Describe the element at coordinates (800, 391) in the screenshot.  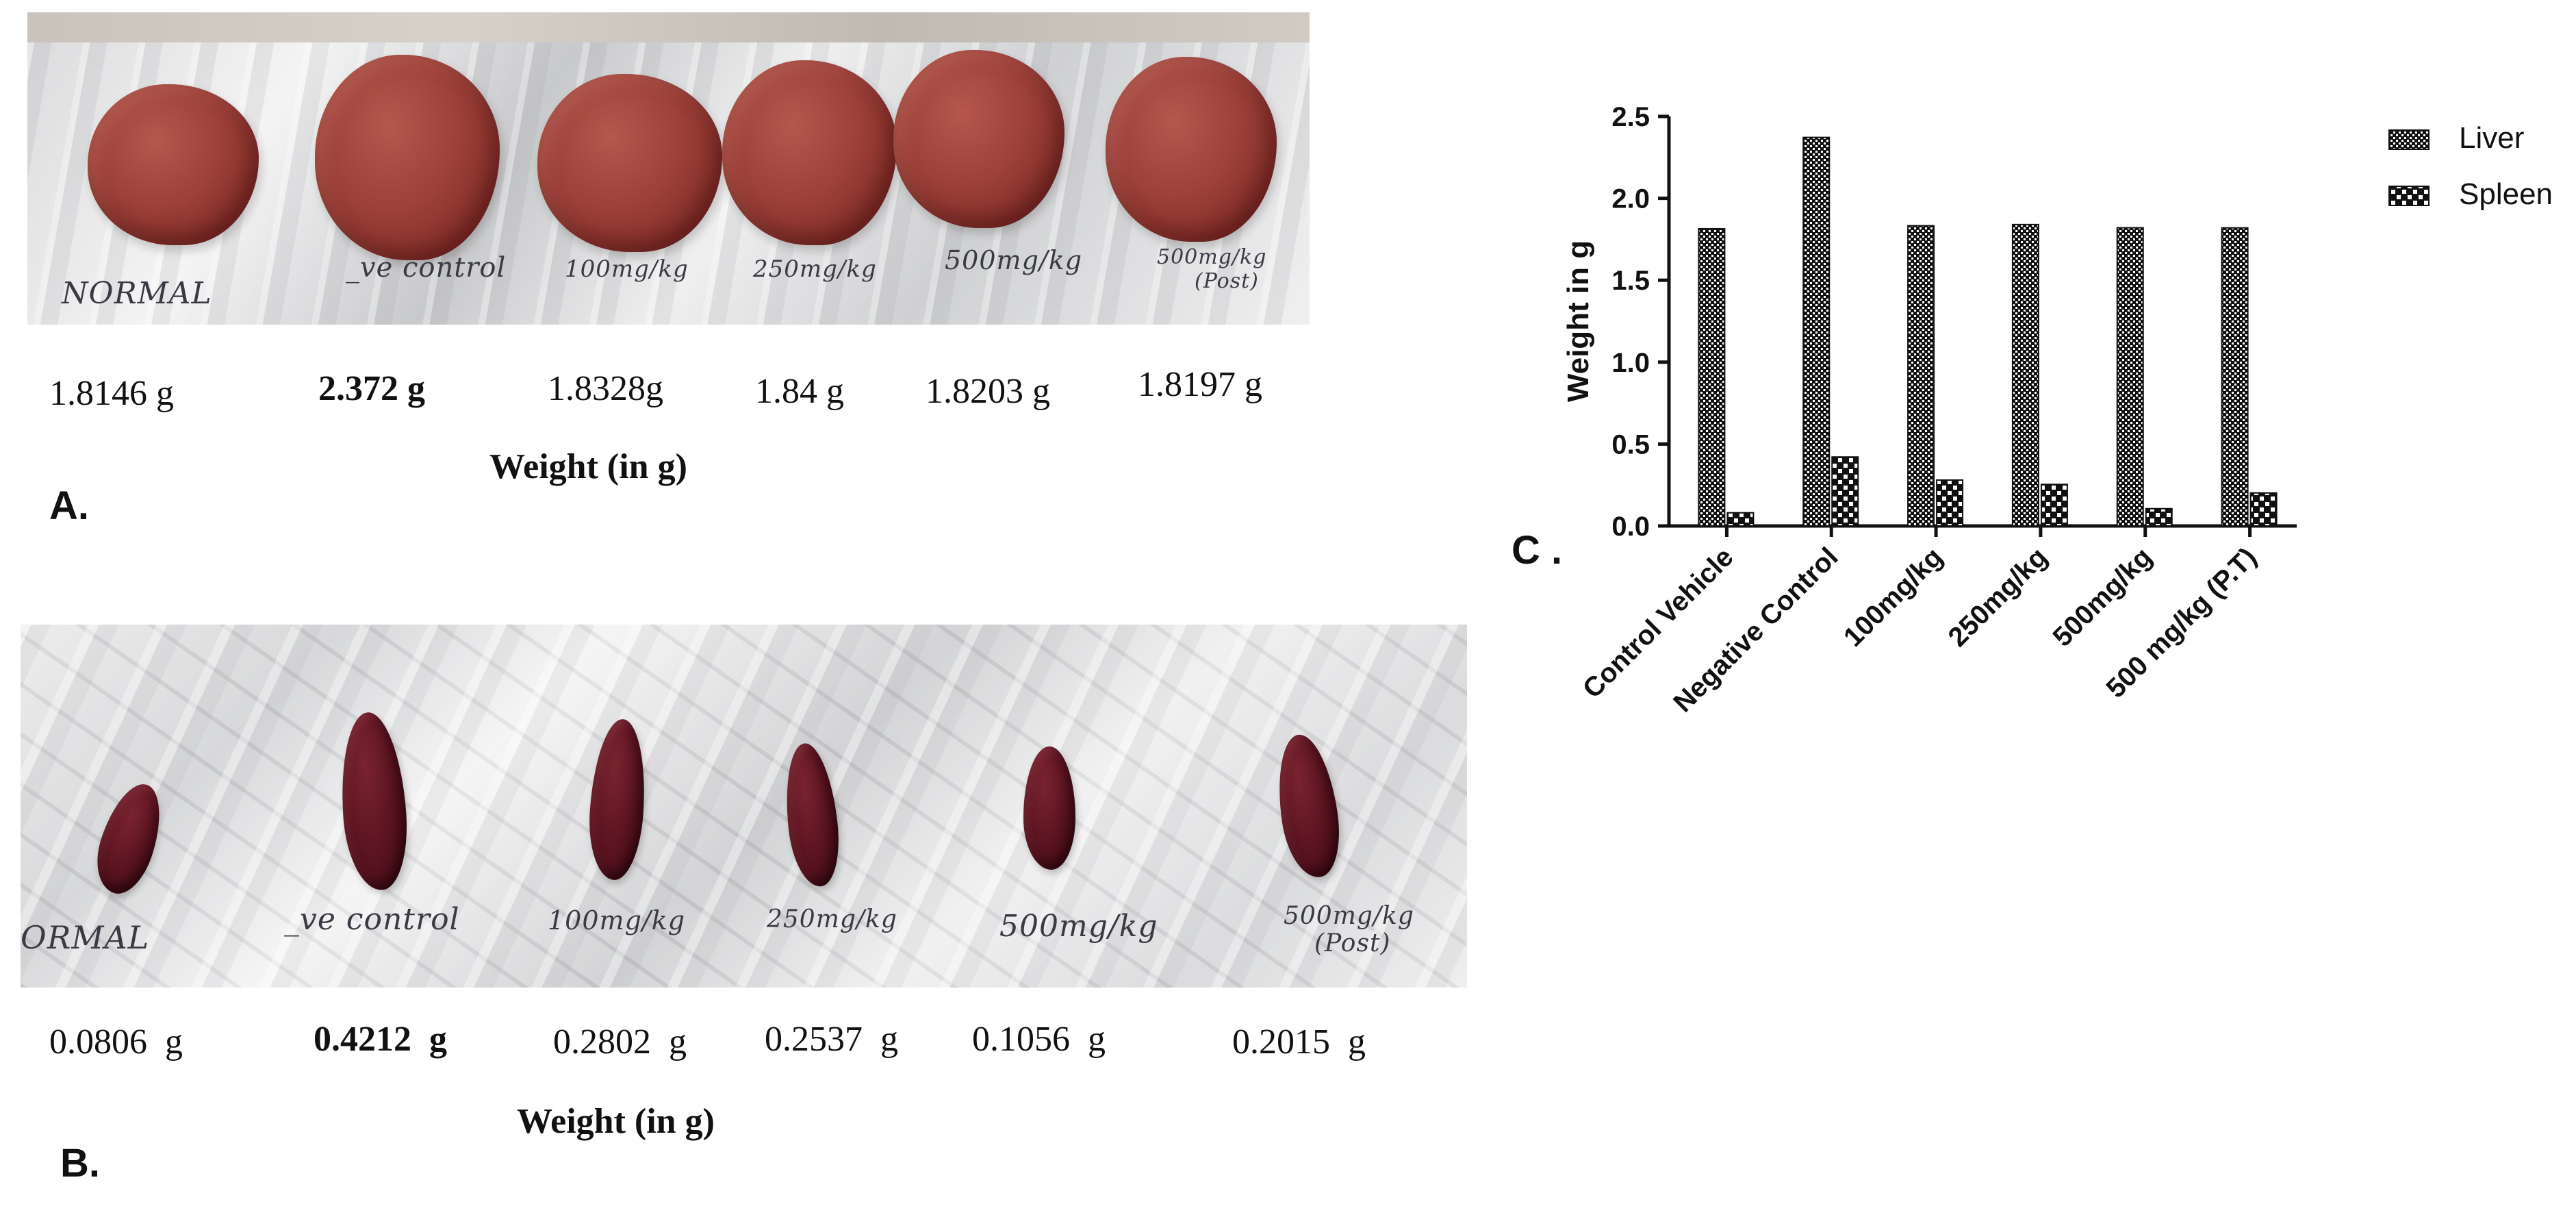
I see `weight-label: 1.84 g` at that location.